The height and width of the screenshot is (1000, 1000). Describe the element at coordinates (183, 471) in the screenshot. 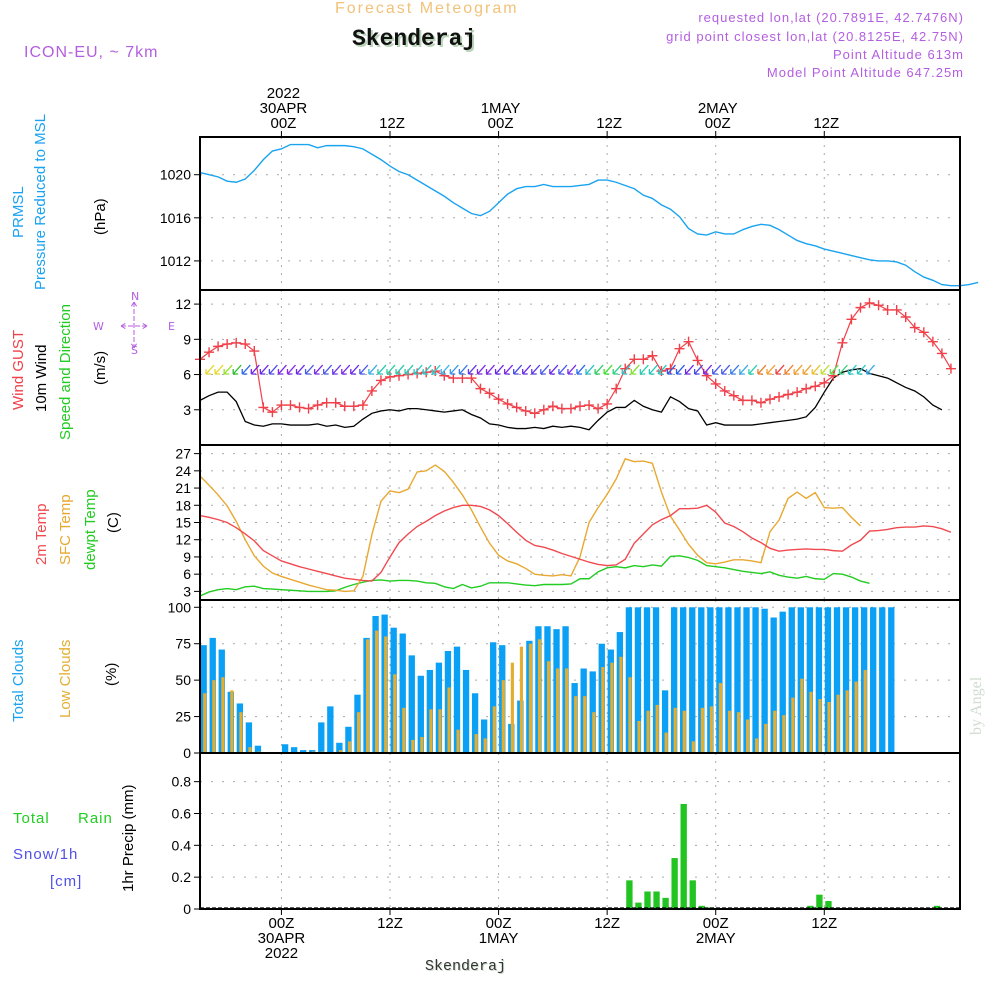

I see `y-tick-label: 24` at that location.